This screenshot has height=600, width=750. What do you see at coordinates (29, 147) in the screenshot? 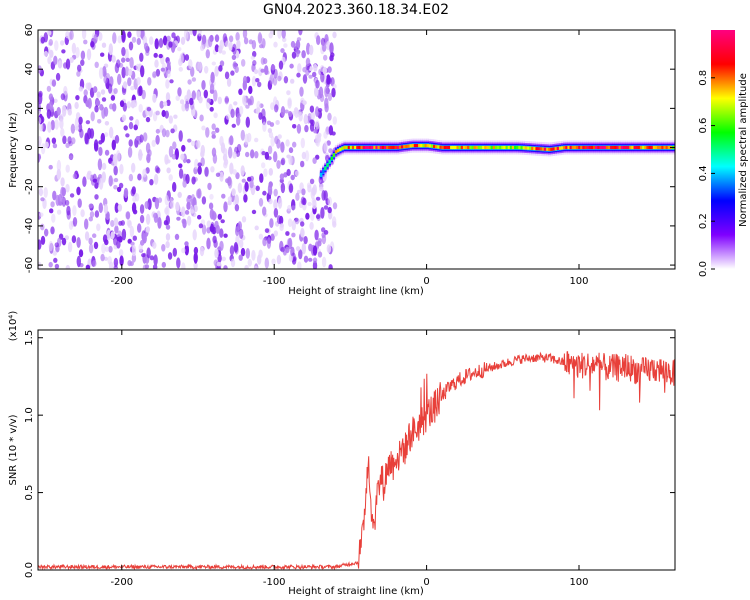
I see `spectrogram-y-tick-label: 0` at bounding box center [29, 147].